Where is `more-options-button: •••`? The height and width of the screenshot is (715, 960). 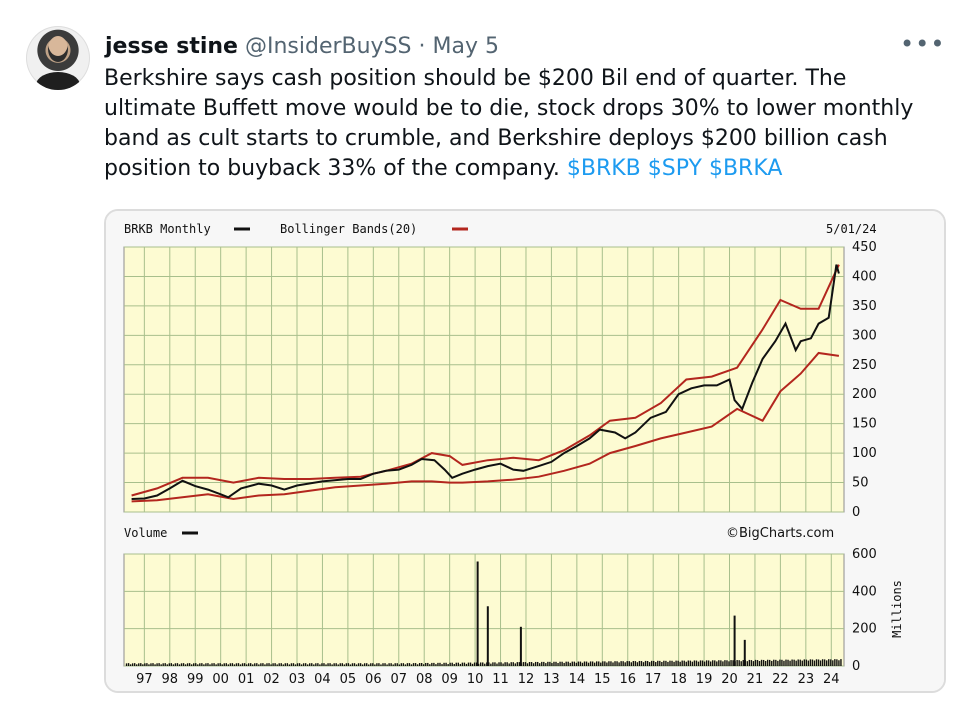 more-options-button: ••• is located at coordinates (923, 44).